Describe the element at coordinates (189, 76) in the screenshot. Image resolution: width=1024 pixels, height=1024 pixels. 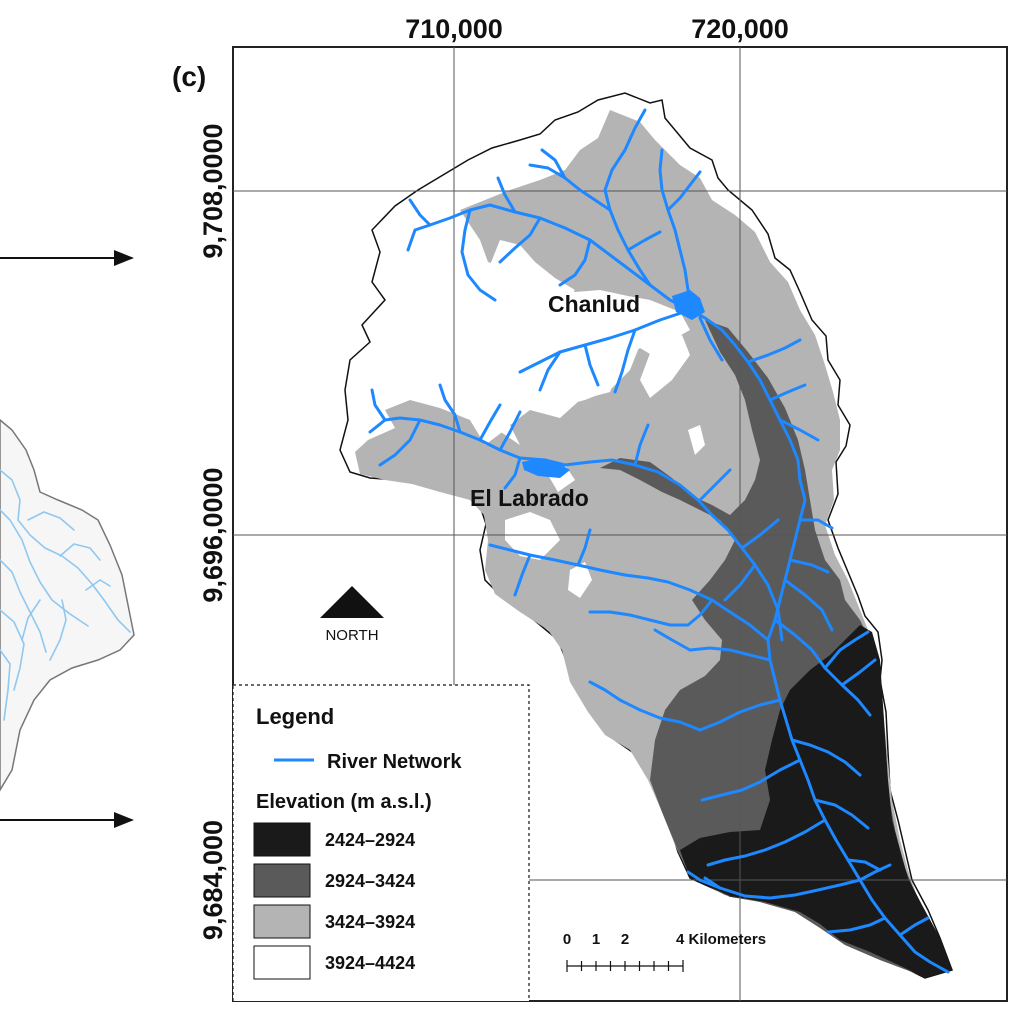
I see `panel-label: (c)` at that location.